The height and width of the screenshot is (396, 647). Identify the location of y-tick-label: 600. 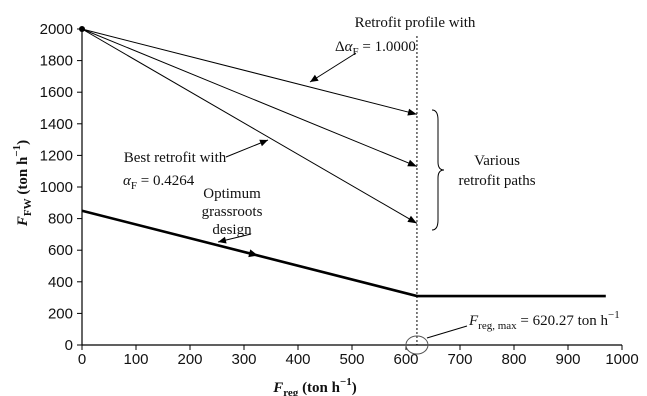
(60, 250).